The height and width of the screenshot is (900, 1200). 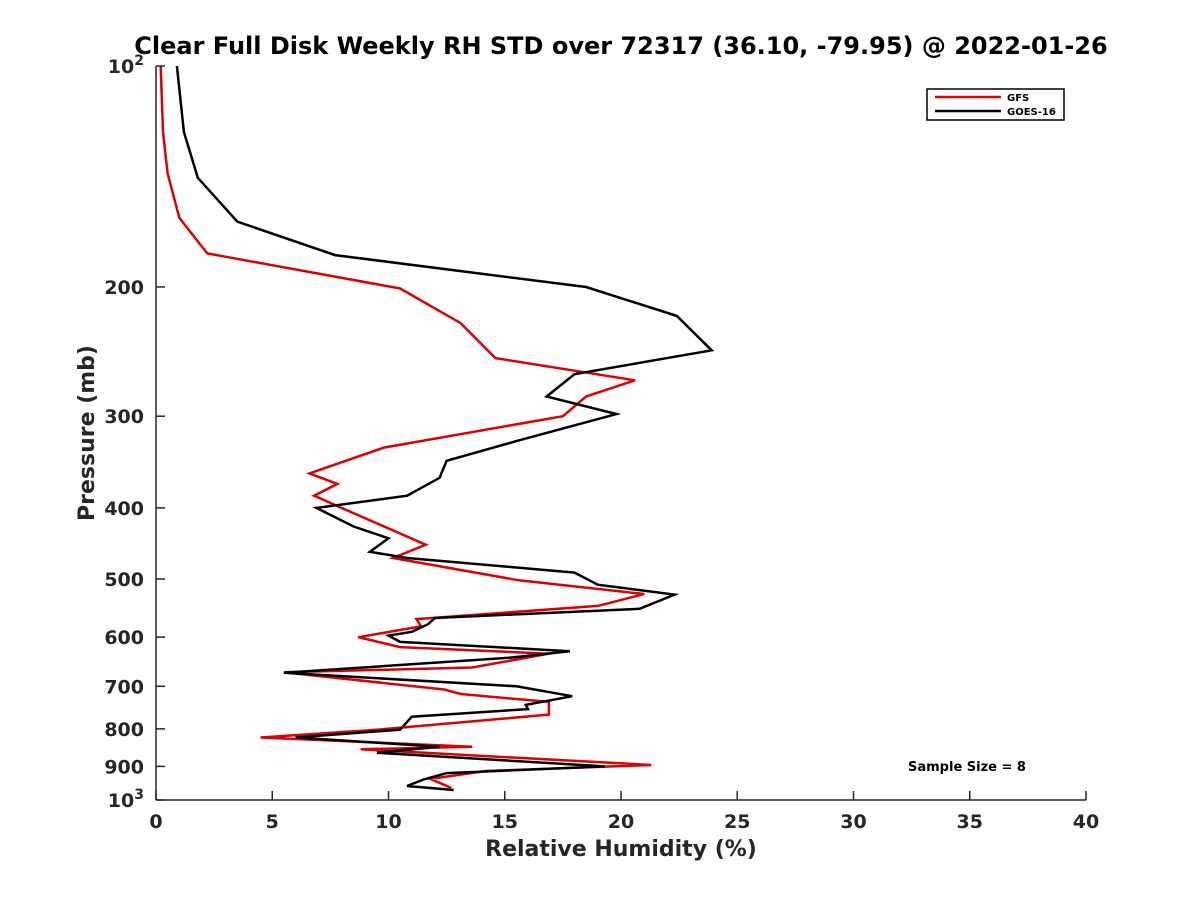 What do you see at coordinates (126, 65) in the screenshot?
I see `y-tick-label: 10²` at bounding box center [126, 65].